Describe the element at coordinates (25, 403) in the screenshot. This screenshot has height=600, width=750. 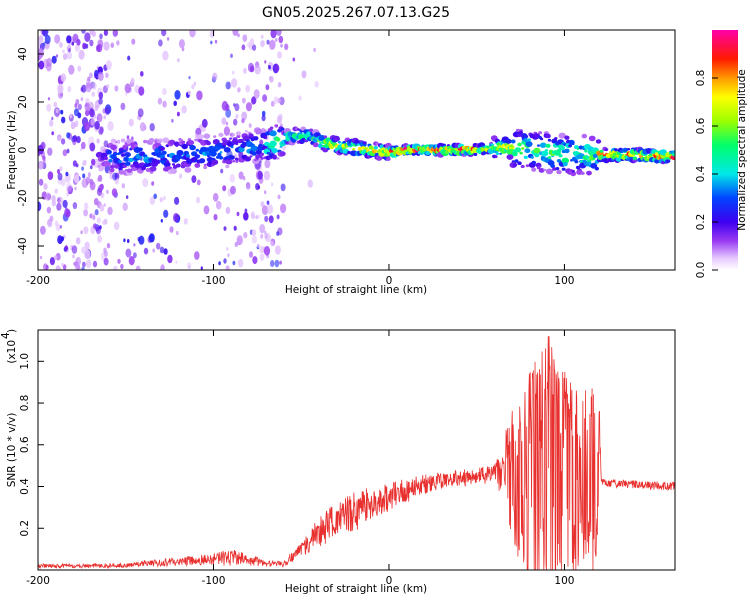
I see `y-tick-label: 0.8` at that location.